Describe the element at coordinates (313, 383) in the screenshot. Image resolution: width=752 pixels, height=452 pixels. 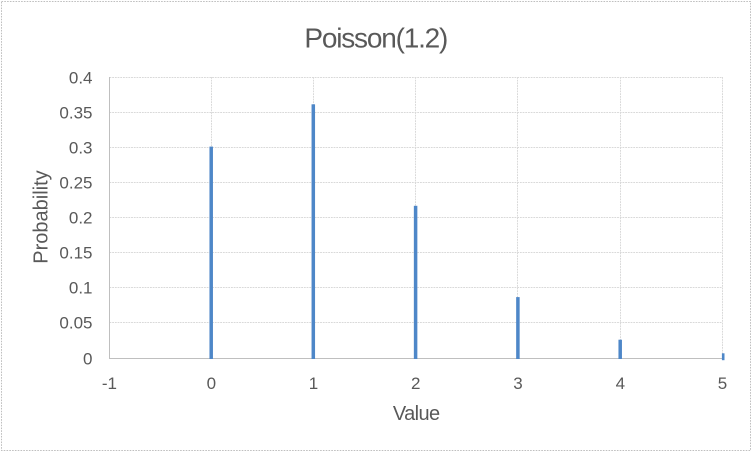
I see `svg-text: 1` at that location.